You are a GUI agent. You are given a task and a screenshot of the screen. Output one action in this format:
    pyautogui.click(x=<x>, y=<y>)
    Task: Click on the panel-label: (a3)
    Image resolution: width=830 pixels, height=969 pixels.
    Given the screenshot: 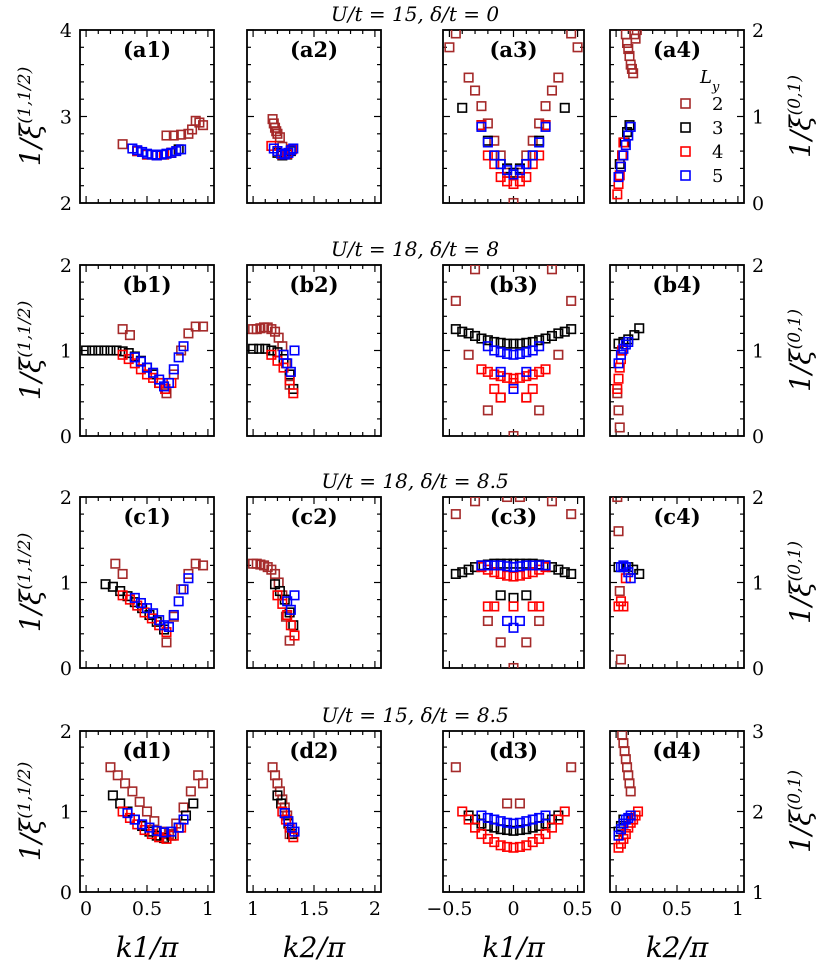 What is the action you would take?
    pyautogui.click(x=513, y=49)
    